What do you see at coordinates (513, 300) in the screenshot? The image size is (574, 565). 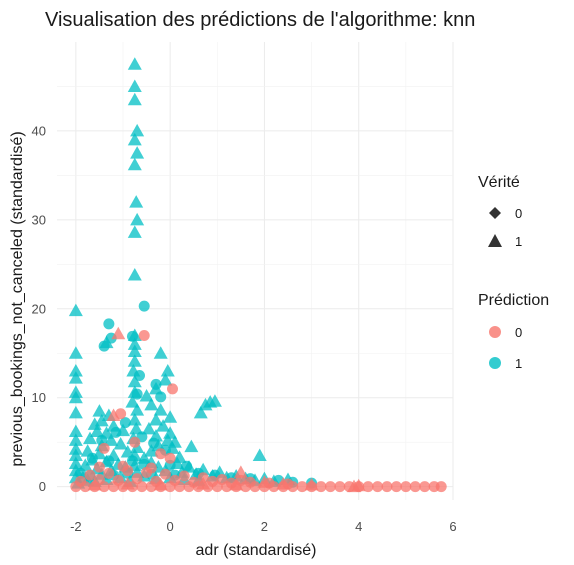 I see `legend-title-prediction: Prédiction` at bounding box center [513, 300].